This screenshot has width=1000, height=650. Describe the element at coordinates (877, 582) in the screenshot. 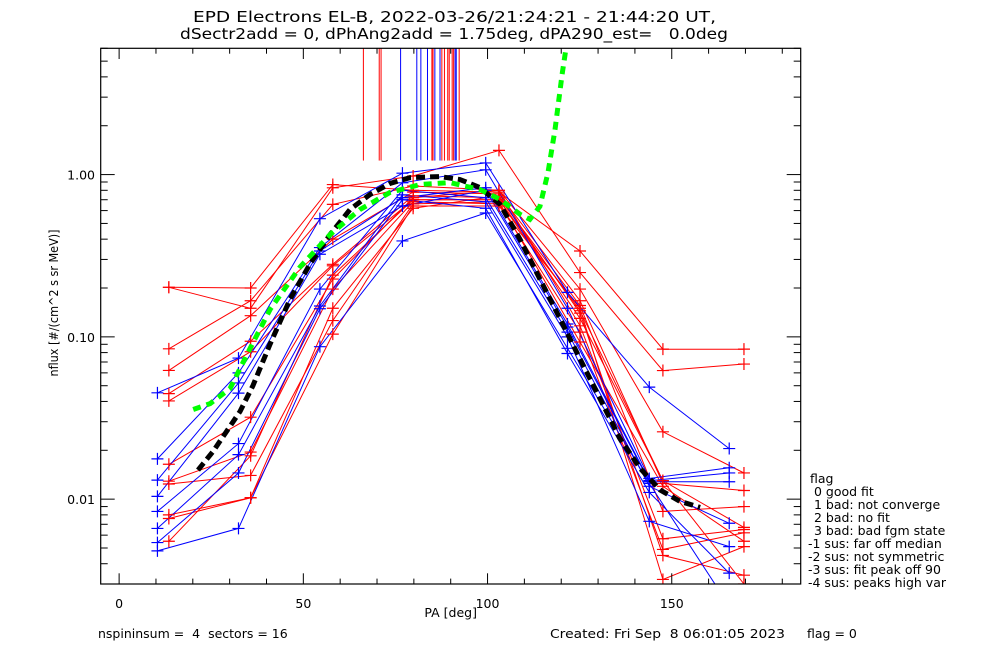

I see `legend-item: -4 sus: peaks high var` at that location.